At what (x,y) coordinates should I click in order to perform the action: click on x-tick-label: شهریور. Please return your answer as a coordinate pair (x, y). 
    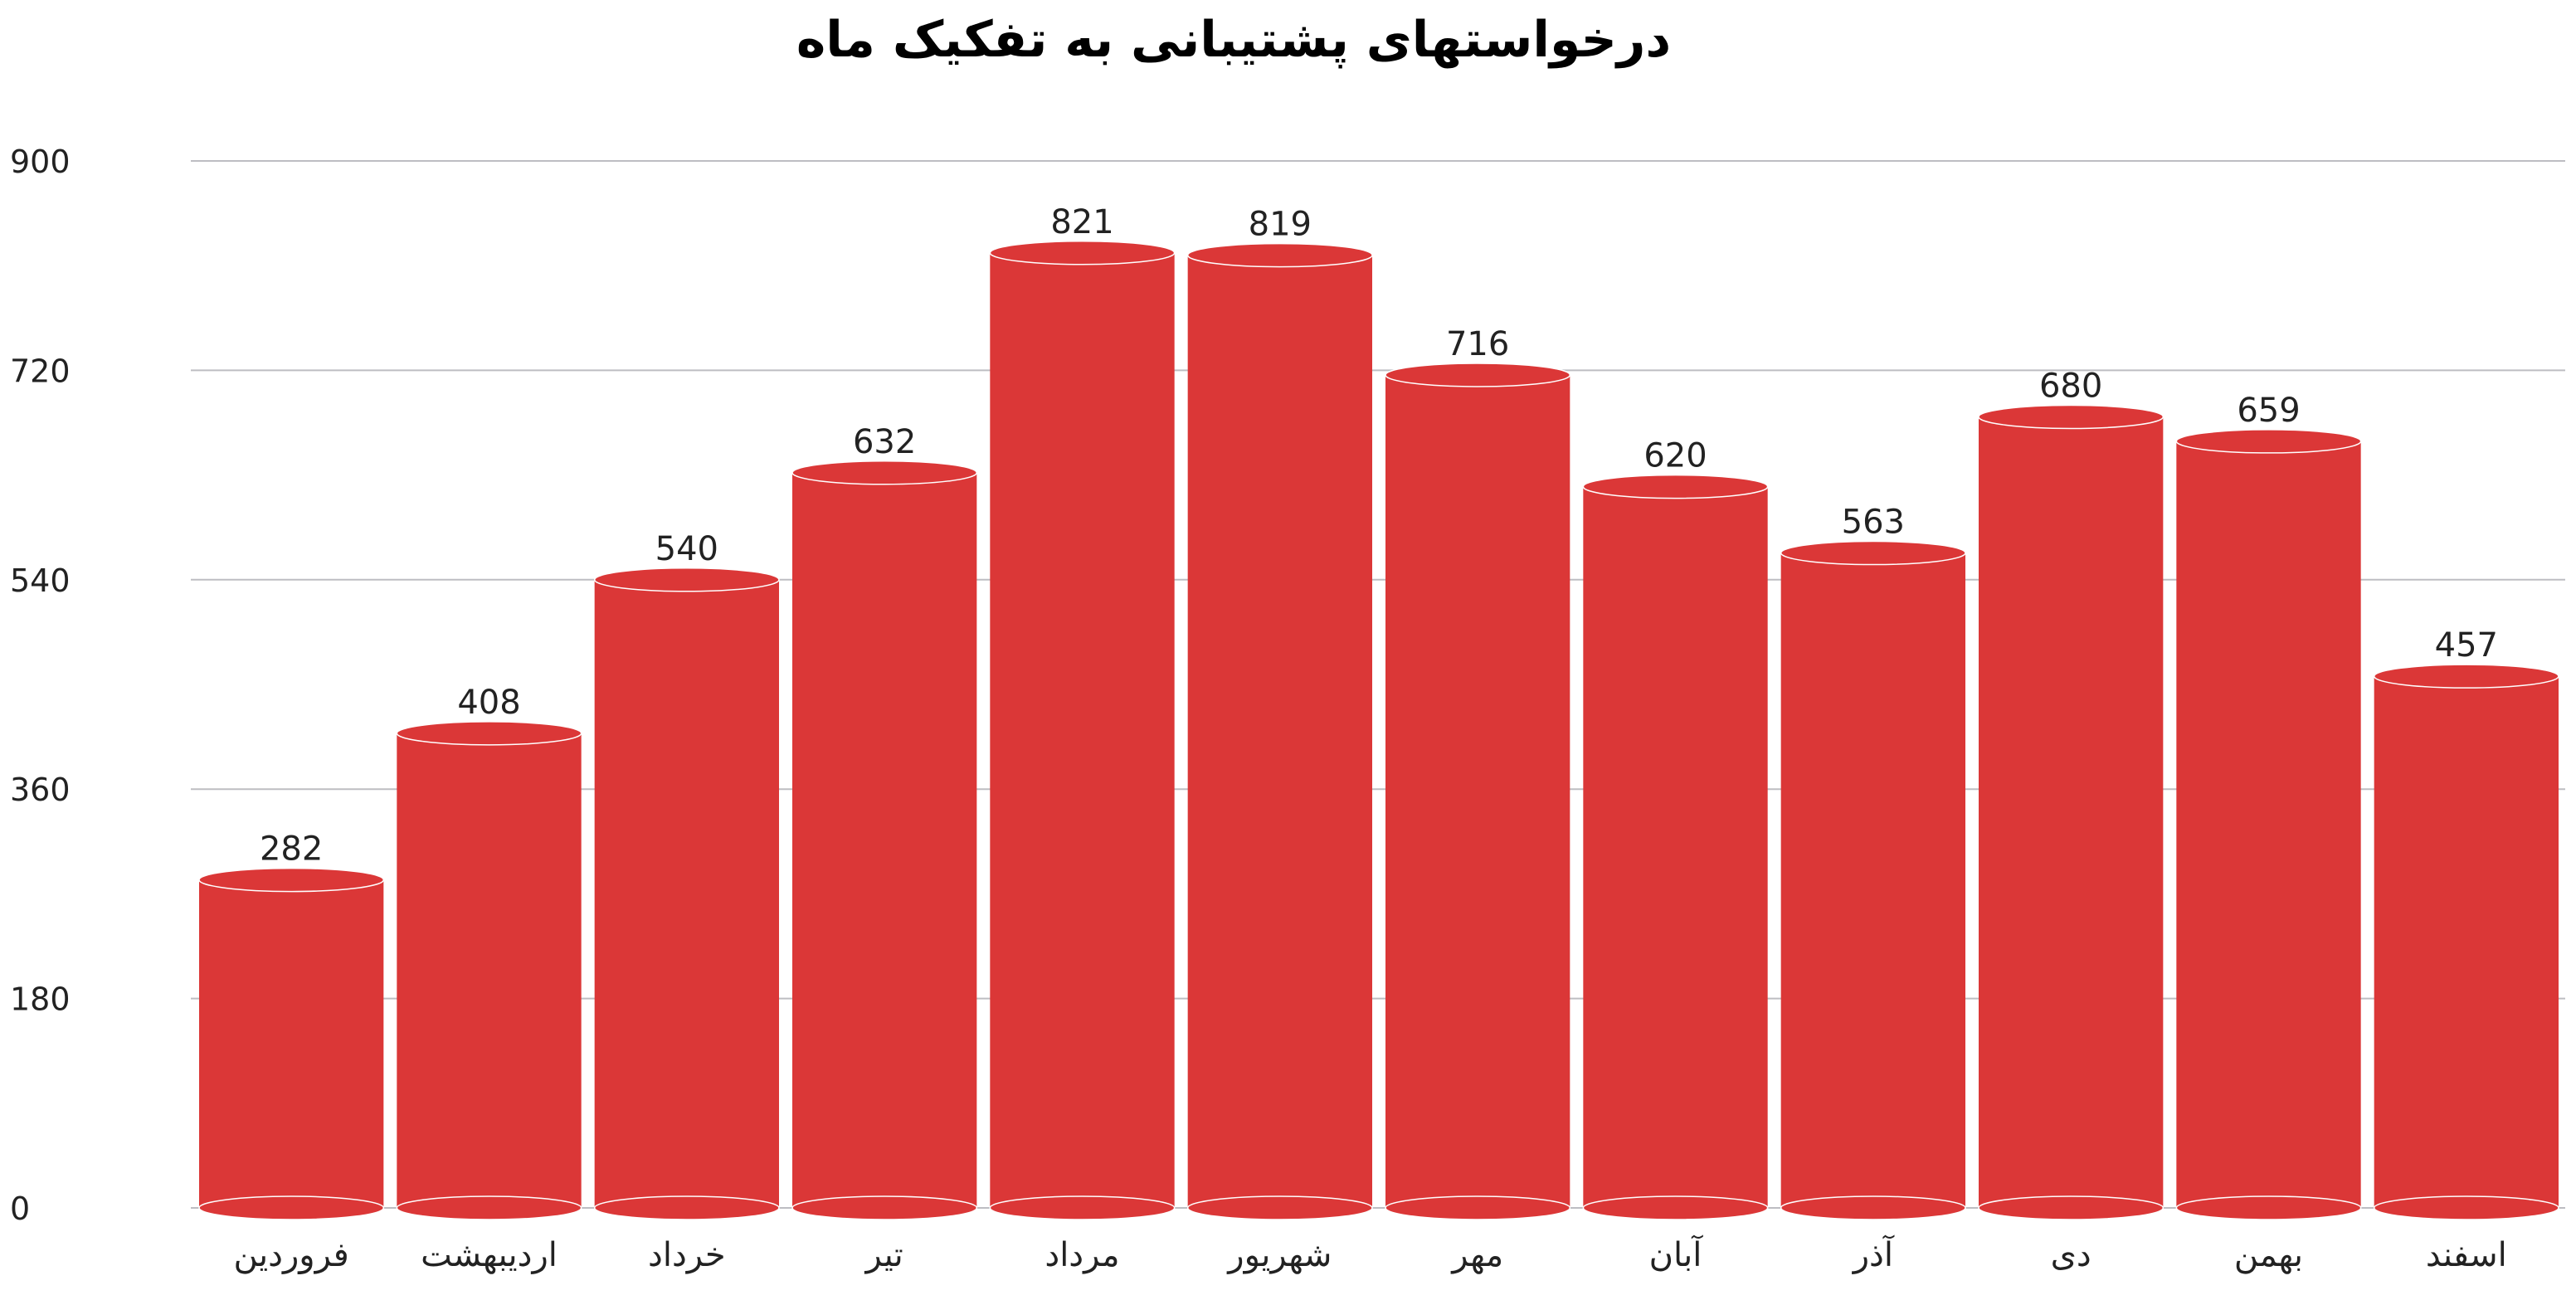
    Looking at the image, I should click on (1279, 1255).